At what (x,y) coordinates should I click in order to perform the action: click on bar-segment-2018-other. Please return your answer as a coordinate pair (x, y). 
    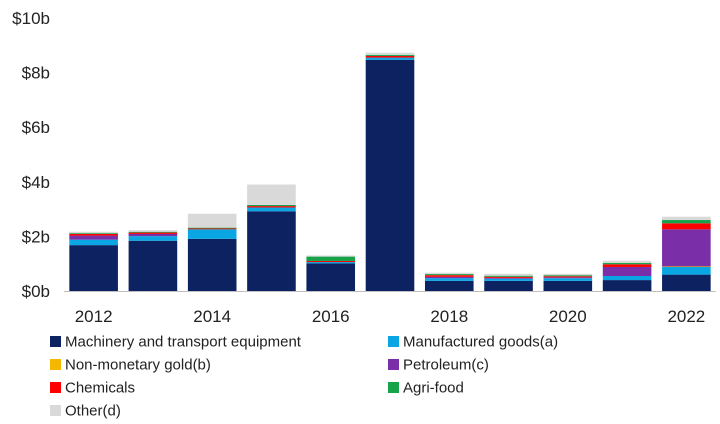
    Looking at the image, I should click on (449, 273).